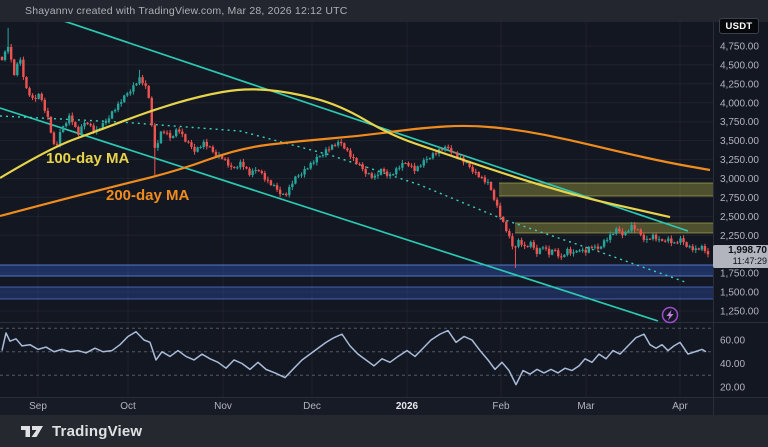 The height and width of the screenshot is (447, 768). What do you see at coordinates (749, 260) in the screenshot?
I see `price-countdown: 11:47:29` at bounding box center [749, 260].